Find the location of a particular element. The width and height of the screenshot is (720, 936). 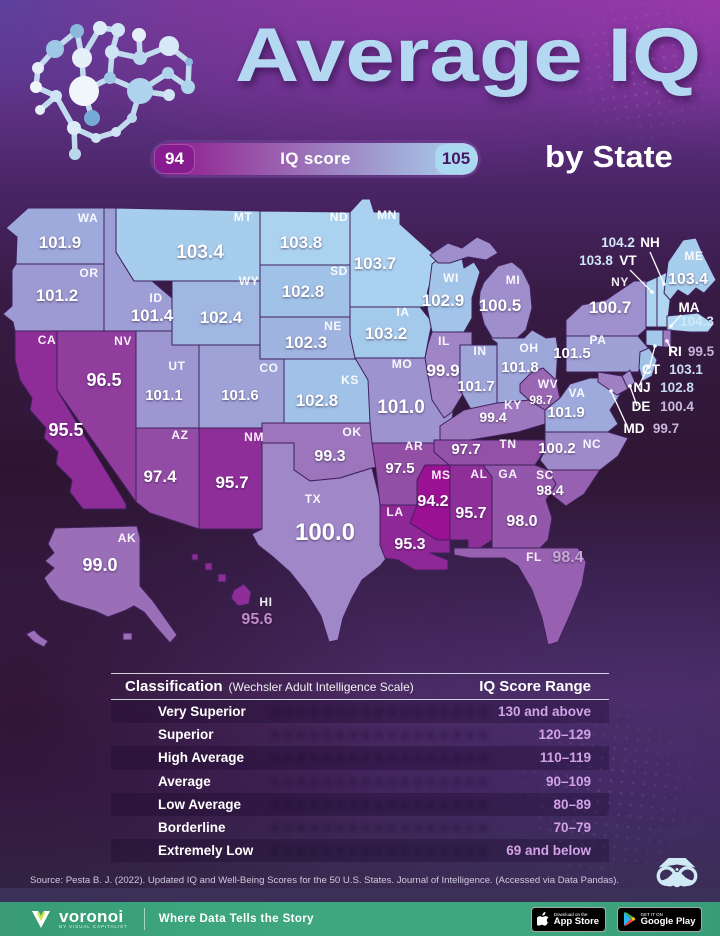

svg-text: NE is located at coordinates (333, 326).